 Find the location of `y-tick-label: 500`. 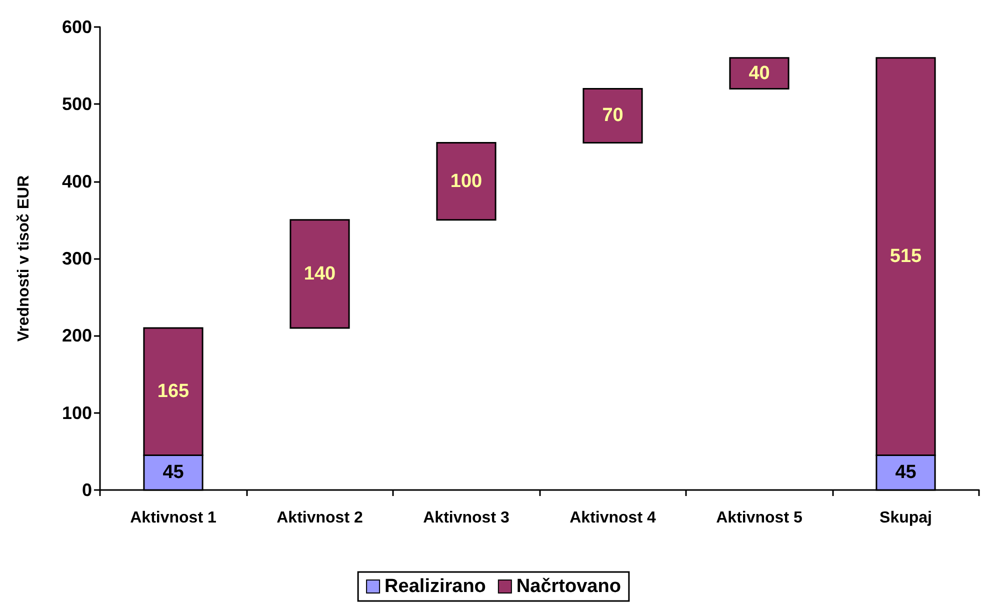

y-tick-label: 500 is located at coordinates (77, 104).